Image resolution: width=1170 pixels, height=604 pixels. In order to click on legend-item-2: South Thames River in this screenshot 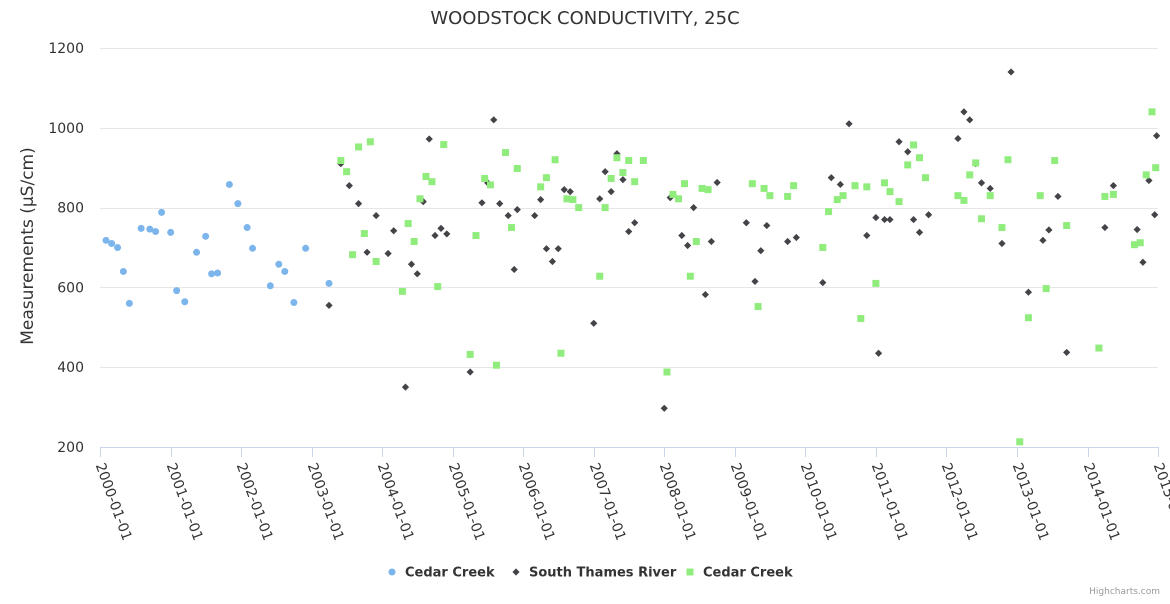, I will do `click(594, 573)`.